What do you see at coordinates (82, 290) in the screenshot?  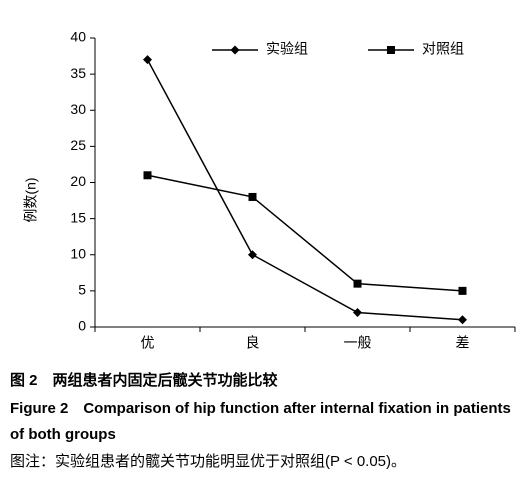 I see `y-tick-label: 5` at bounding box center [82, 290].